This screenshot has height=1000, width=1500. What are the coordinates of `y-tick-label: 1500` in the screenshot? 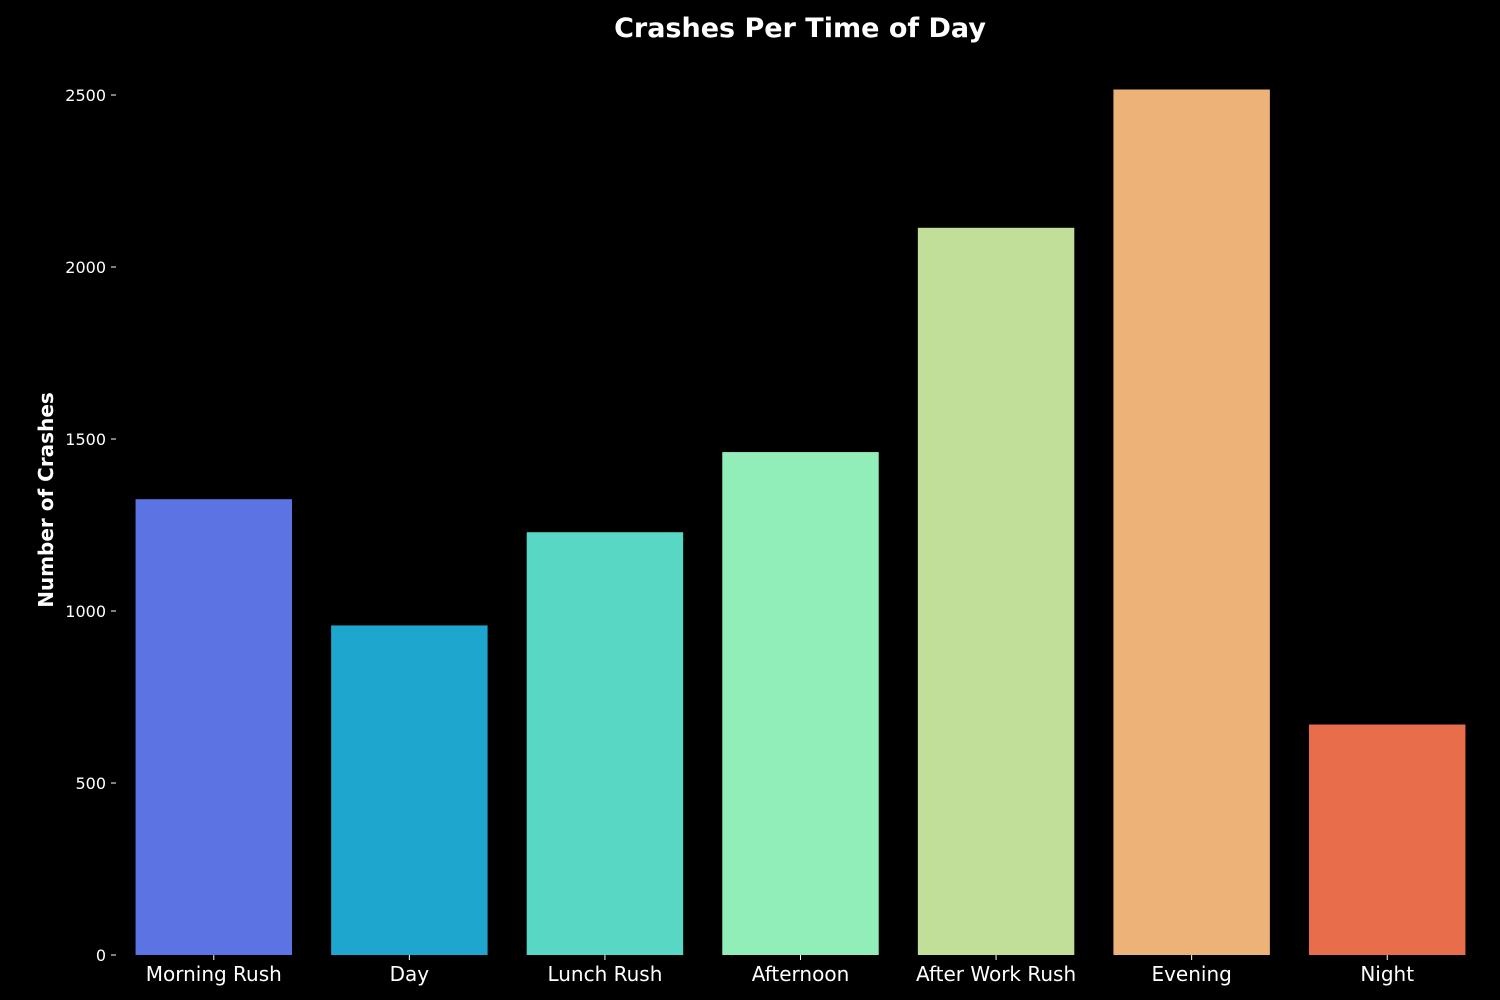 It's located at (85, 439).